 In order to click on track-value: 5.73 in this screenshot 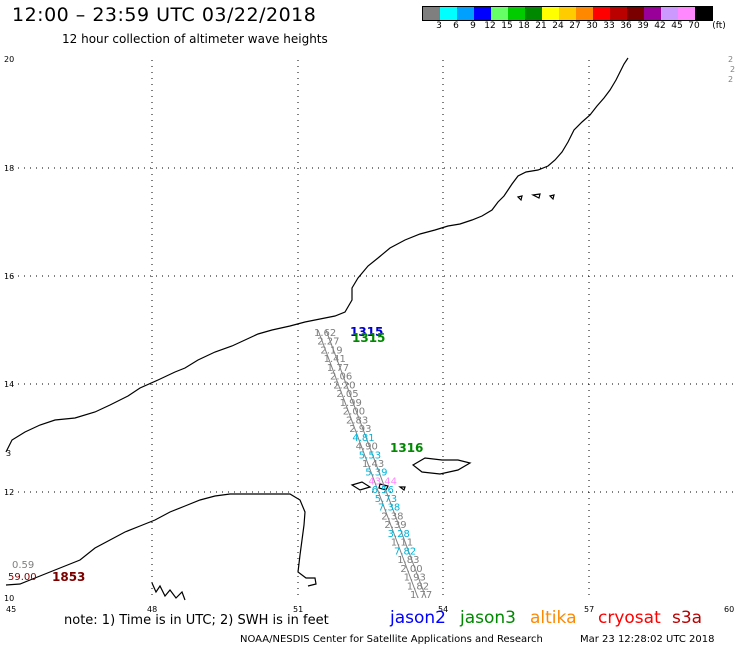, I will do `click(386, 499)`.